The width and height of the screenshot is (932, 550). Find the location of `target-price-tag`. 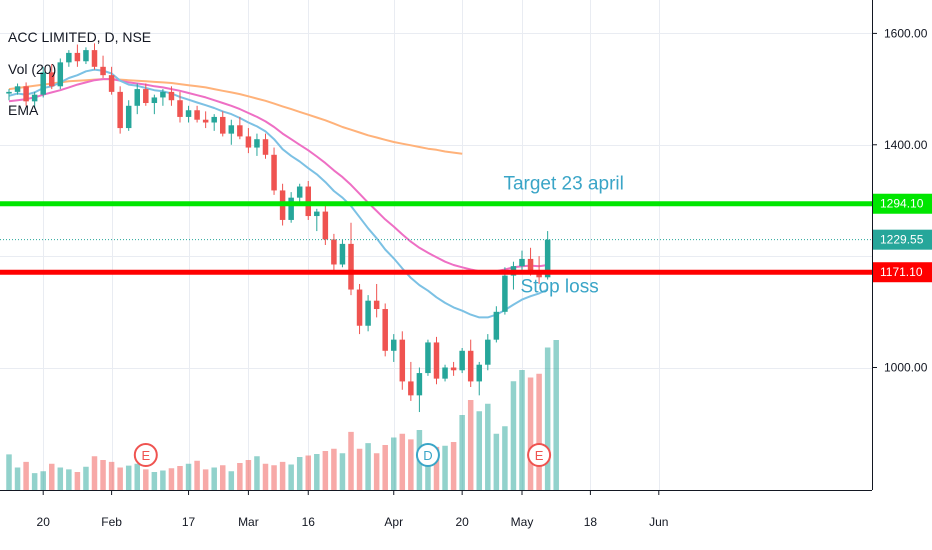

target-price-tag is located at coordinates (902, 203).